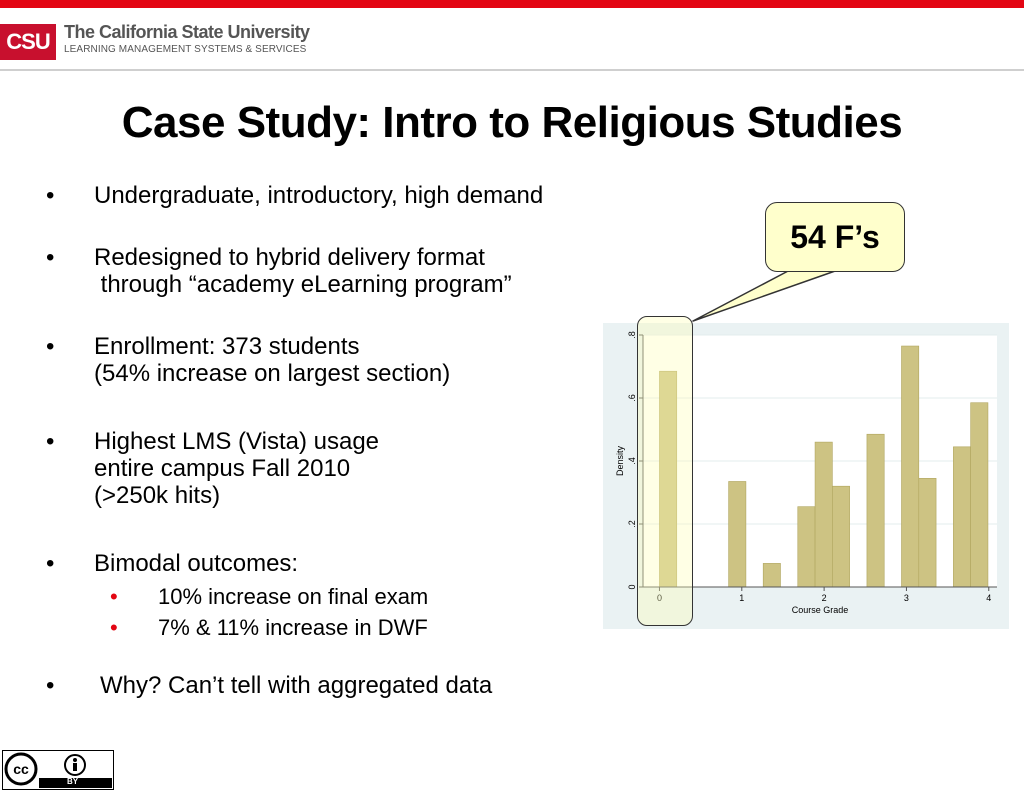  I want to click on bullet-item: • Why? Can’t tell with aggregated data, so click(269, 685).